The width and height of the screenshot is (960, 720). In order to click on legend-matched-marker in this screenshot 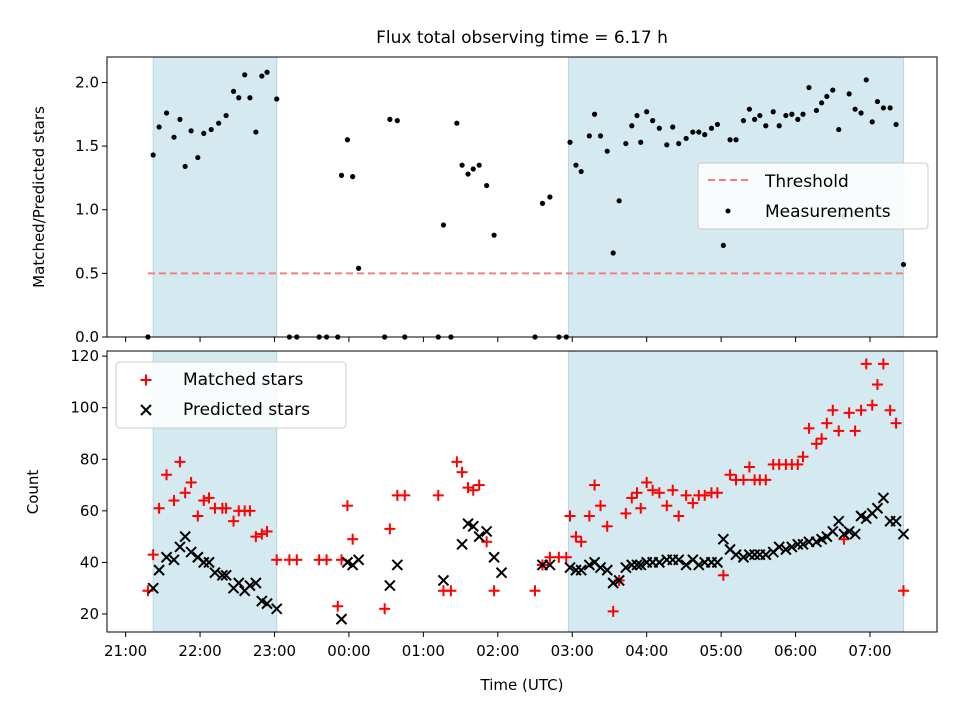, I will do `click(146, 380)`.